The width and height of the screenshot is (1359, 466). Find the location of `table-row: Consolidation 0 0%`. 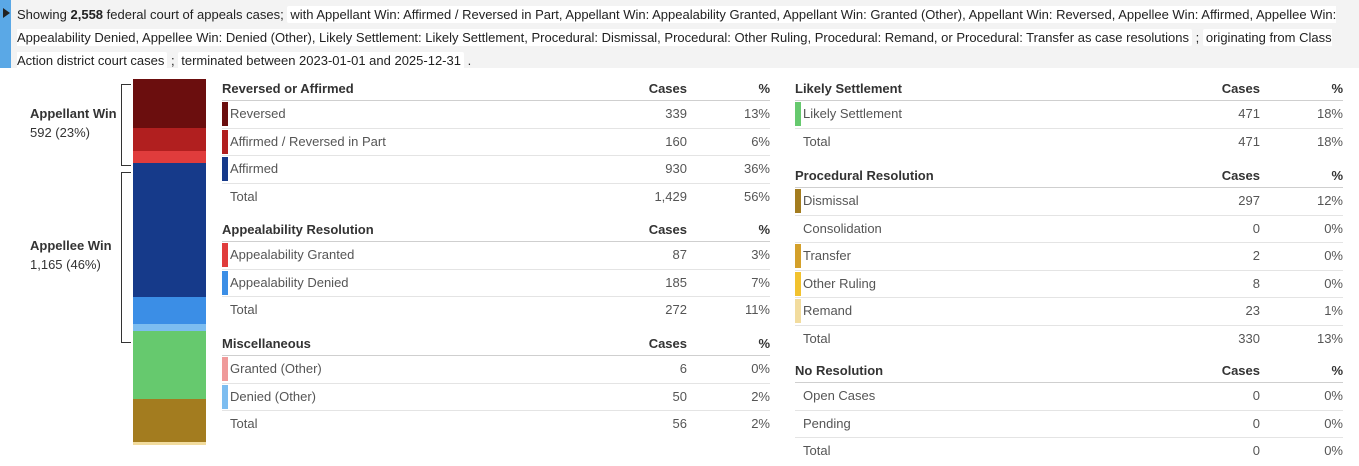

table-row: Consolidation 0 0% is located at coordinates (1069, 229).